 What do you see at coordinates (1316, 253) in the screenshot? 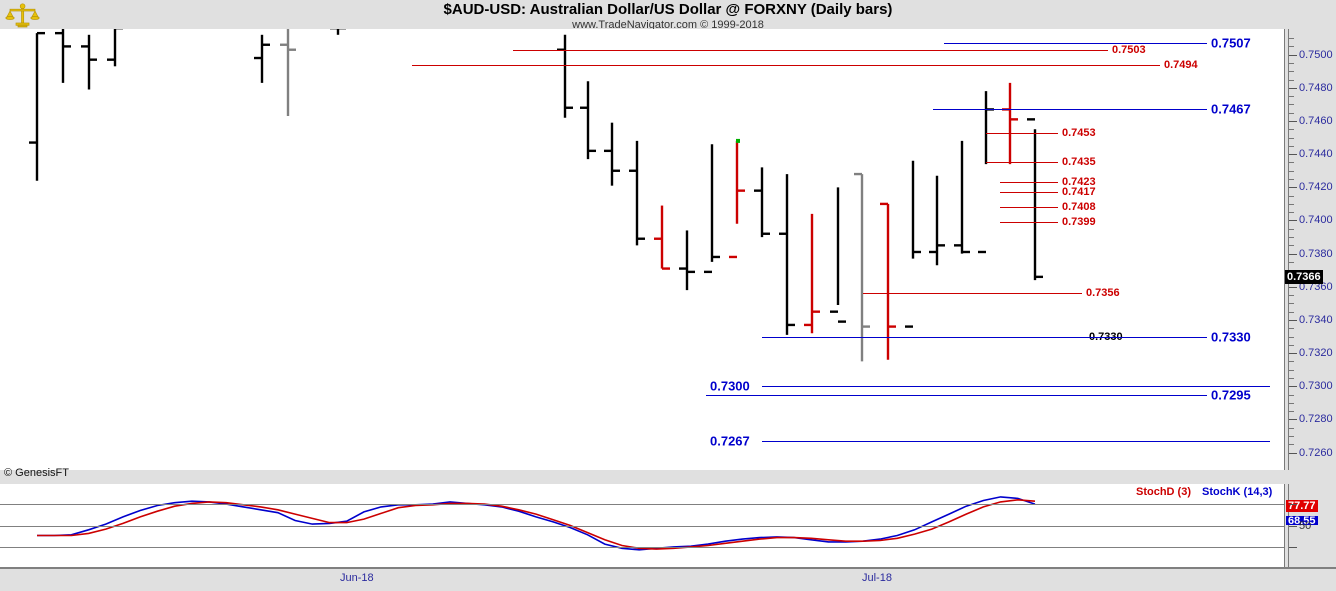
I see `axis-label: 0.7380` at bounding box center [1316, 253].